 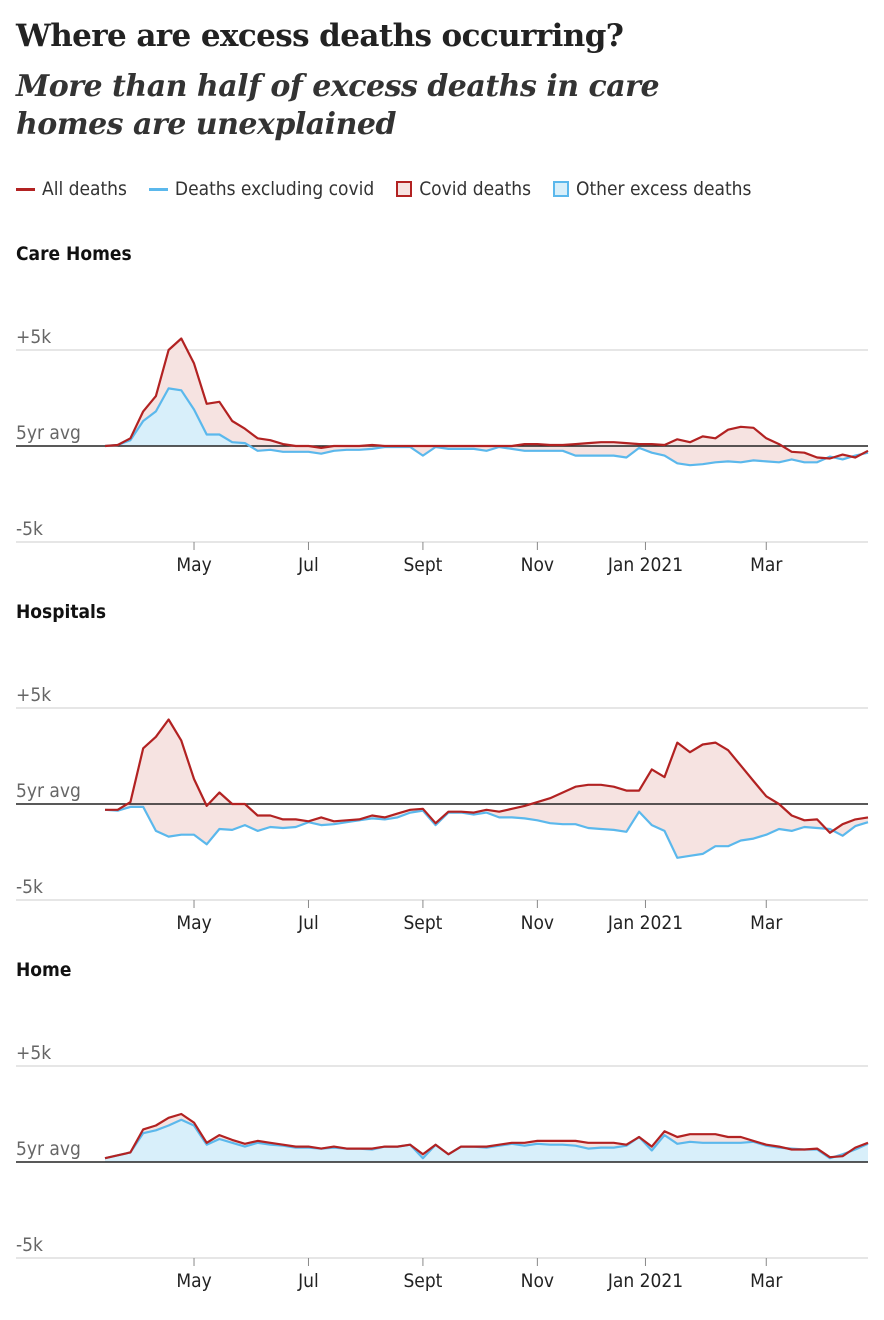 What do you see at coordinates (44, 970) in the screenshot?
I see `panel-title: Home` at bounding box center [44, 970].